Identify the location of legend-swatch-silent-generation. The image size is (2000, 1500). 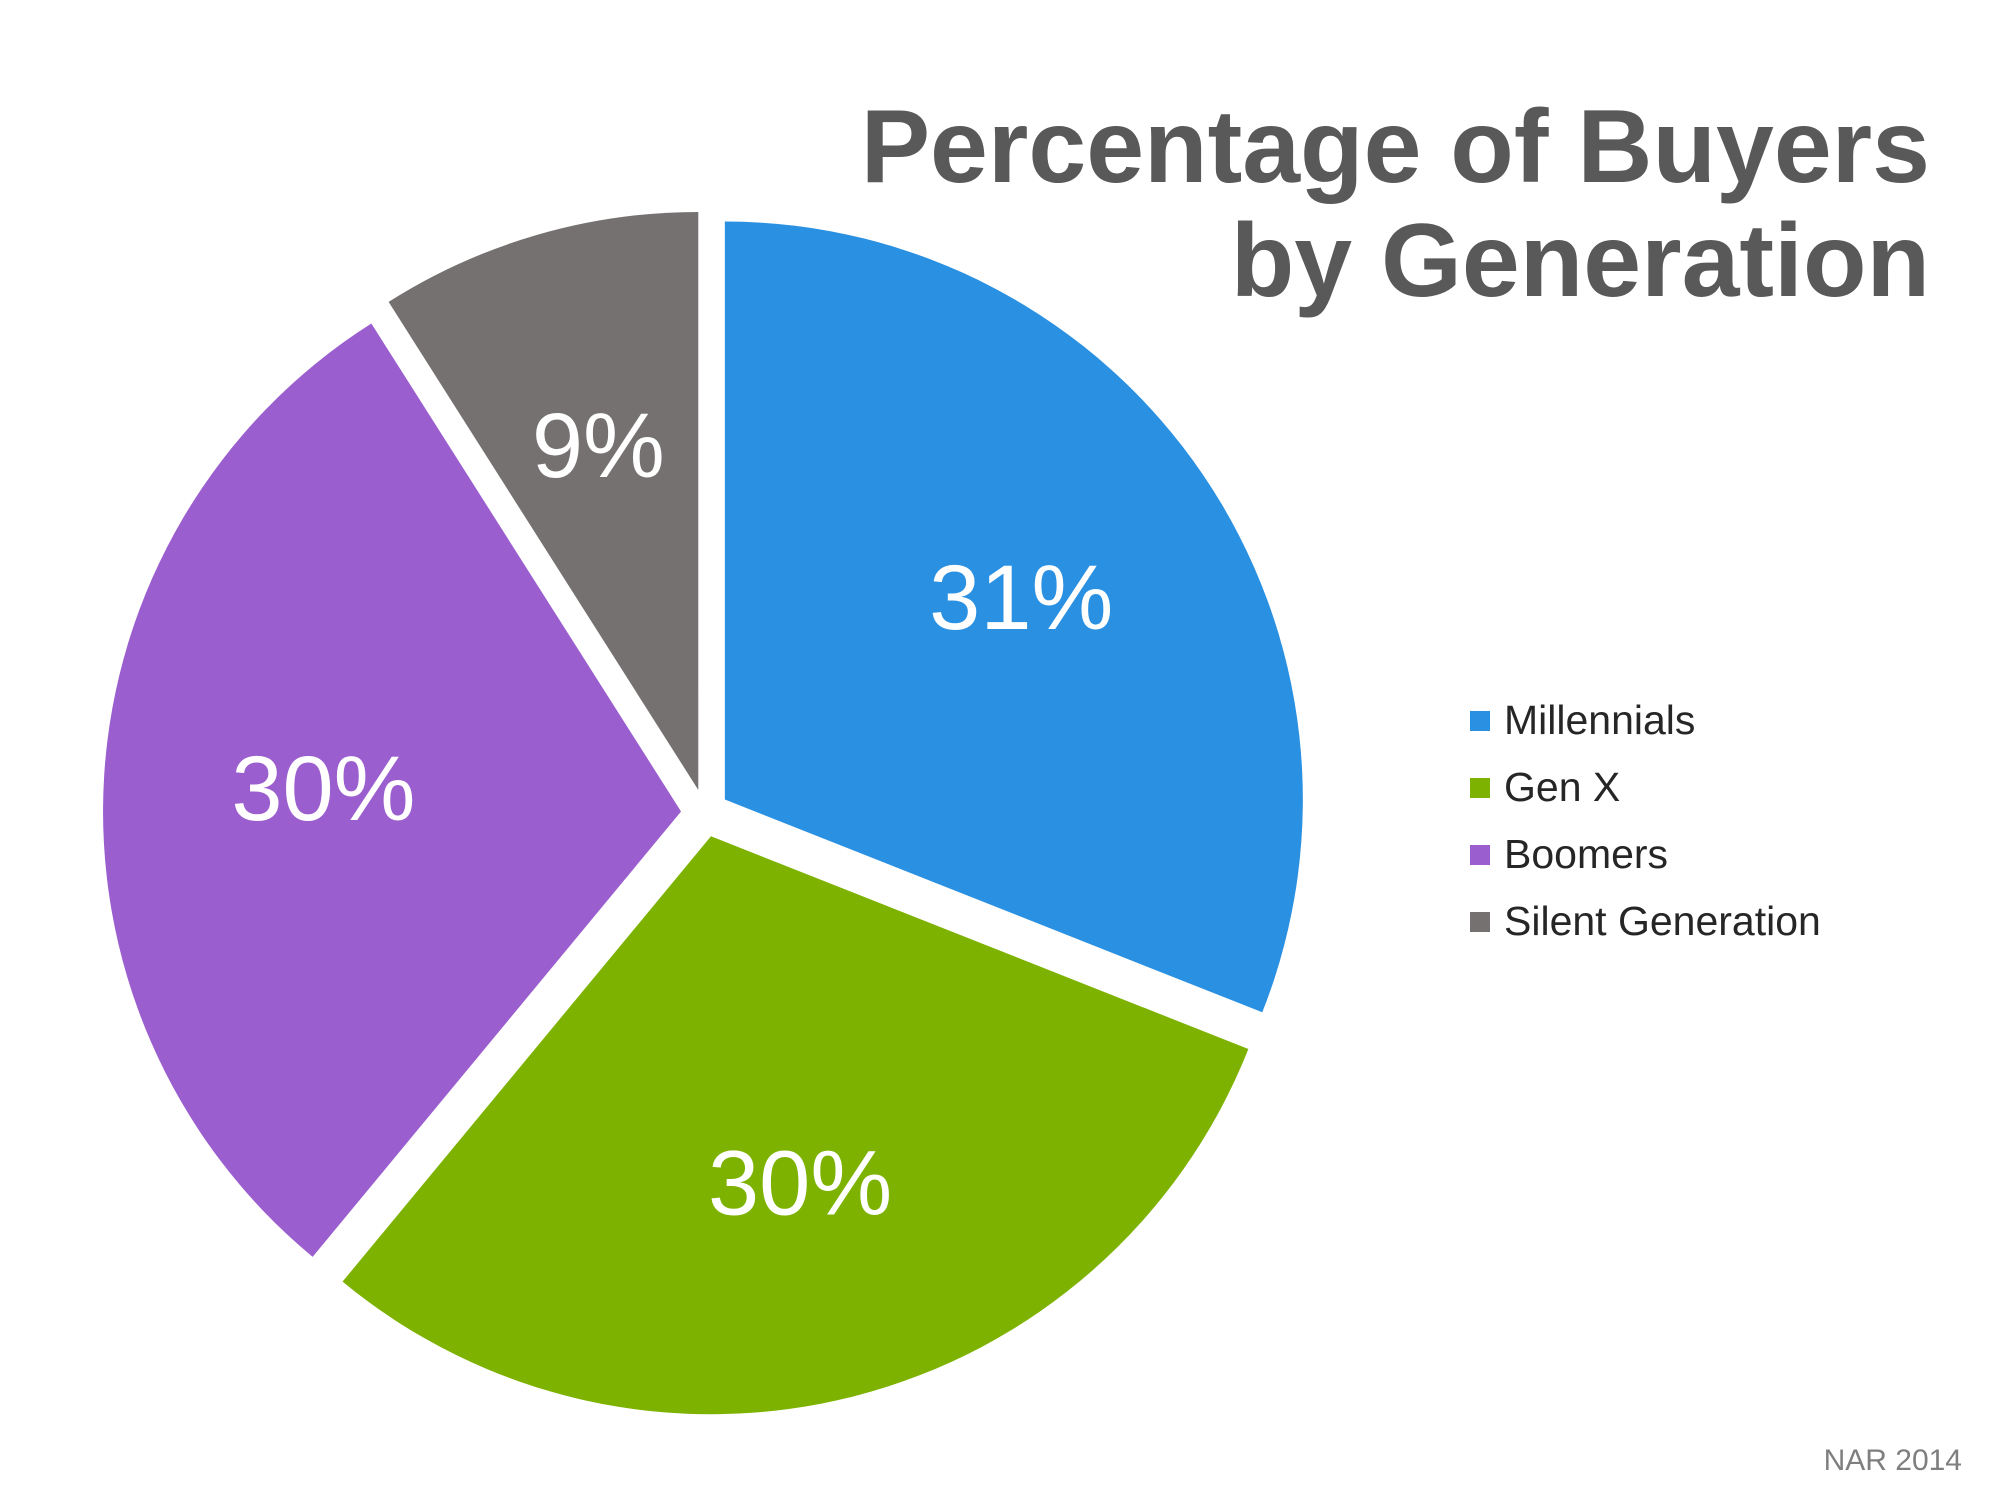
(1480, 921).